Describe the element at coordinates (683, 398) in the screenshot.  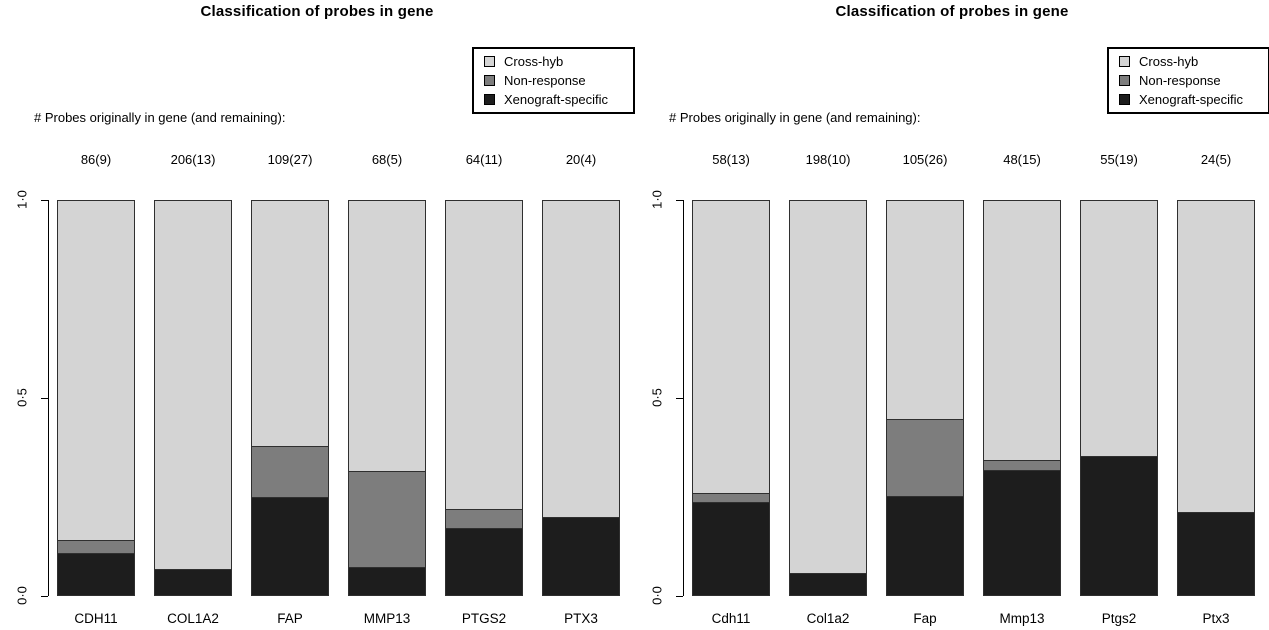
I see `y-axis-line` at that location.